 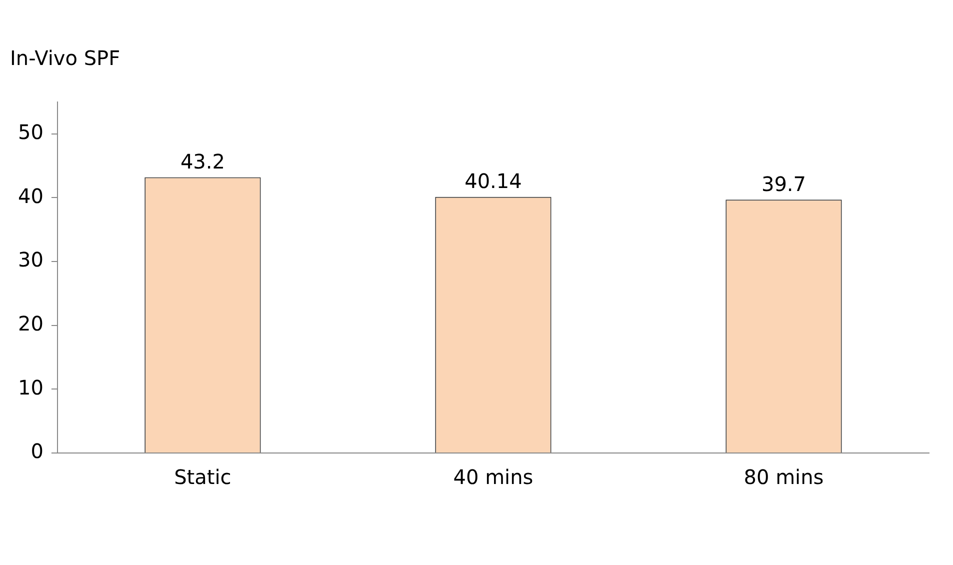 I want to click on y-tick-label: 50, so click(x=31, y=132).